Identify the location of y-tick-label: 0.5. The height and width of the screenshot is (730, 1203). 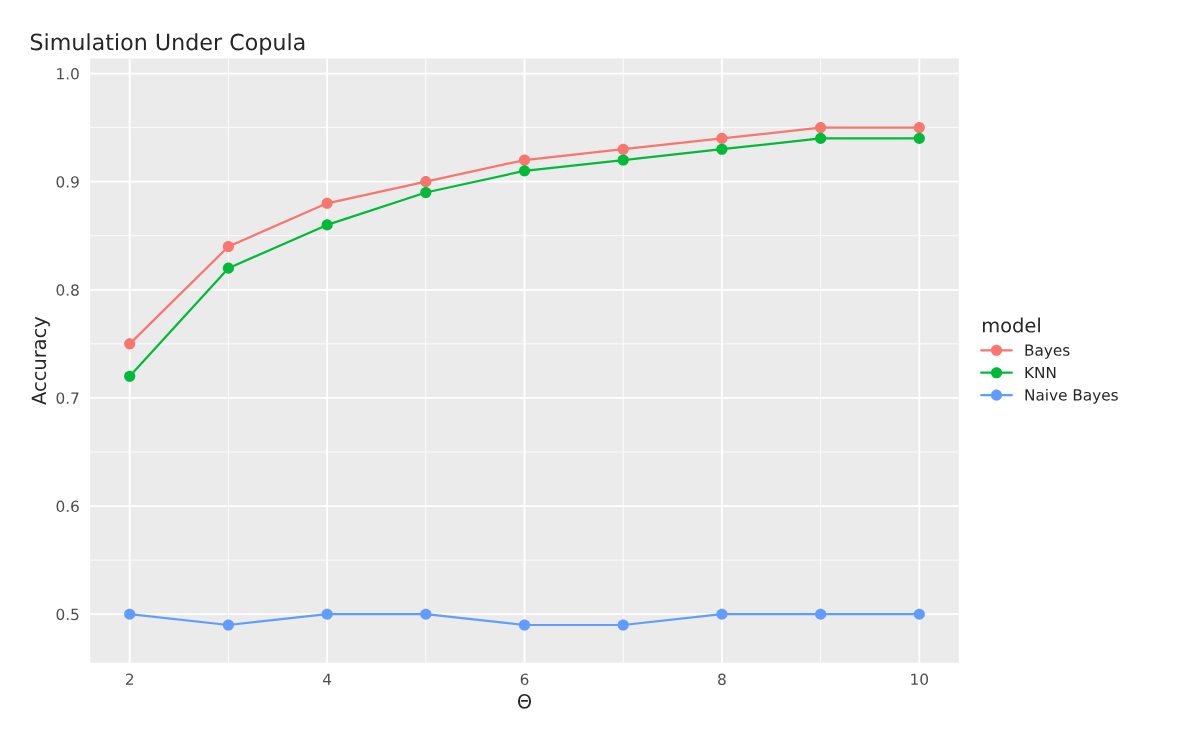
(67, 614).